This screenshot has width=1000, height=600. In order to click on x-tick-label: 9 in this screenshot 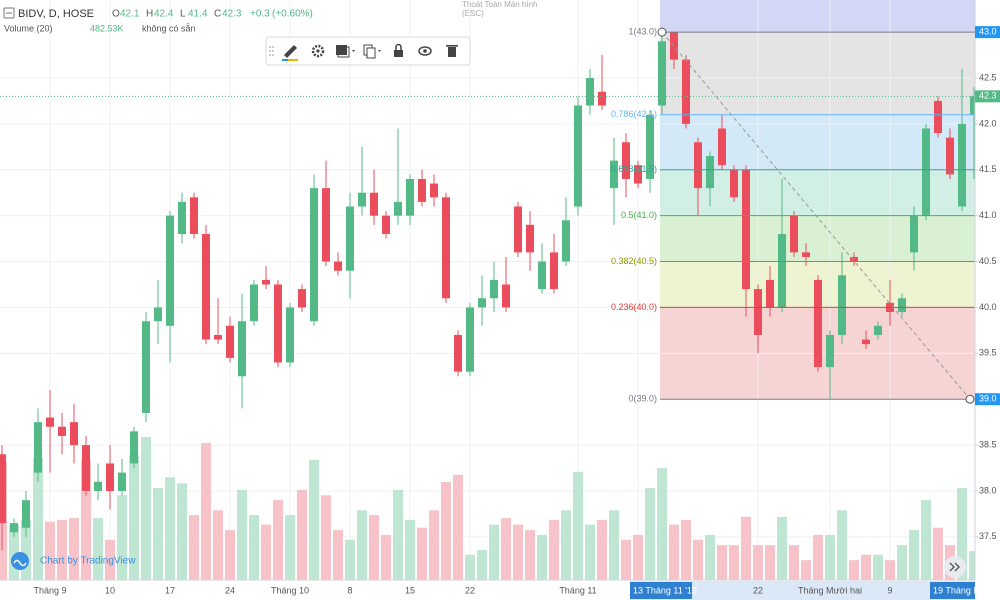, I will do `click(889, 590)`.